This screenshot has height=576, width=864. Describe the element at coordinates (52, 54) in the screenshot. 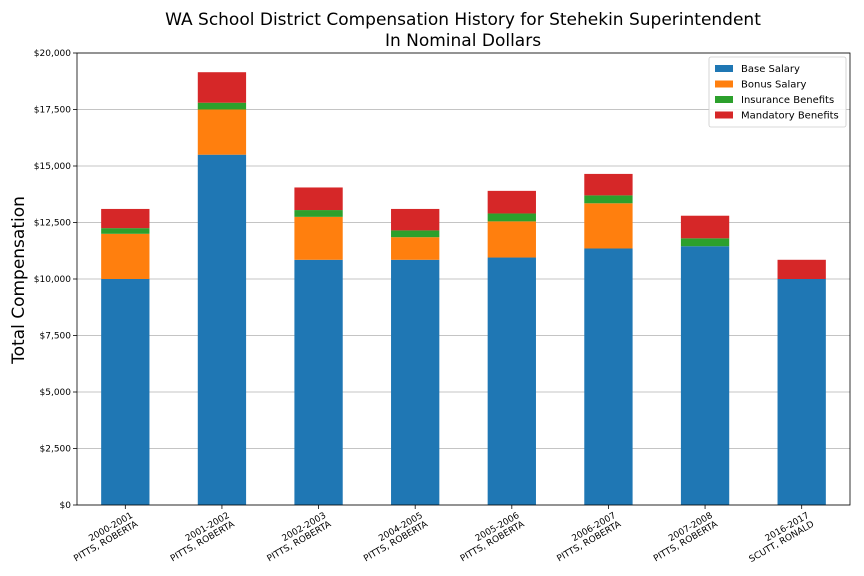

I see `y-tick-label: $20,000` at that location.